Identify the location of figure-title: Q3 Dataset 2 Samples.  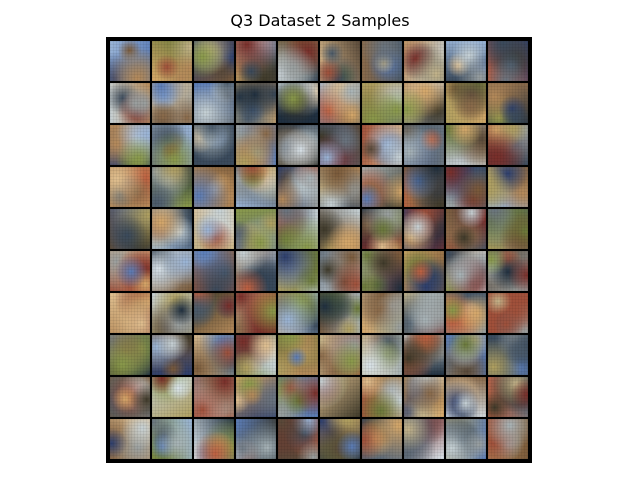
(320, 20).